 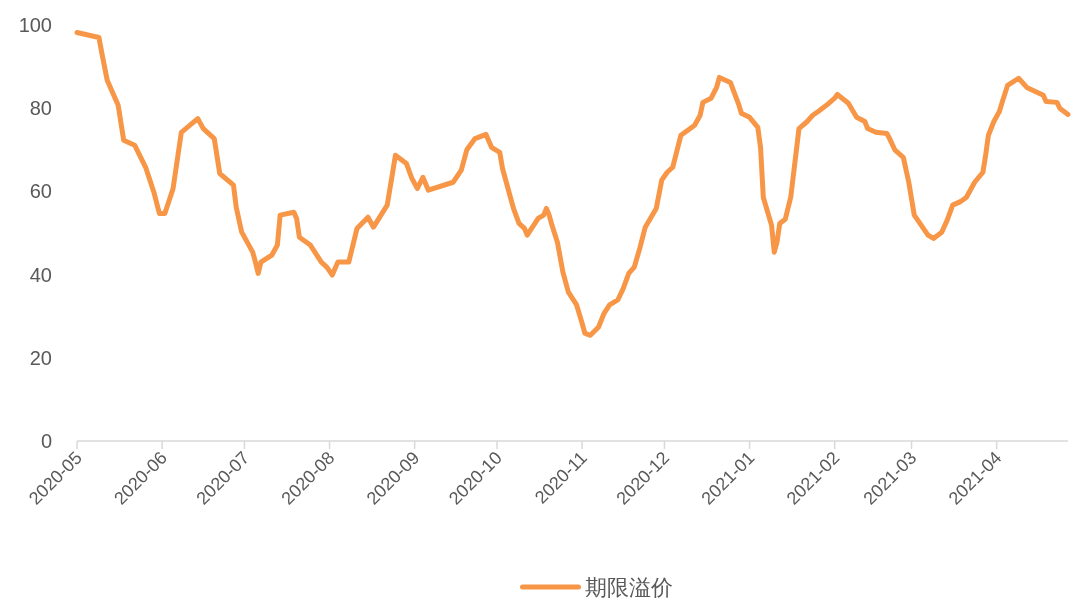 What do you see at coordinates (40, 357) in the screenshot?
I see `y-tick-label: 20` at bounding box center [40, 357].